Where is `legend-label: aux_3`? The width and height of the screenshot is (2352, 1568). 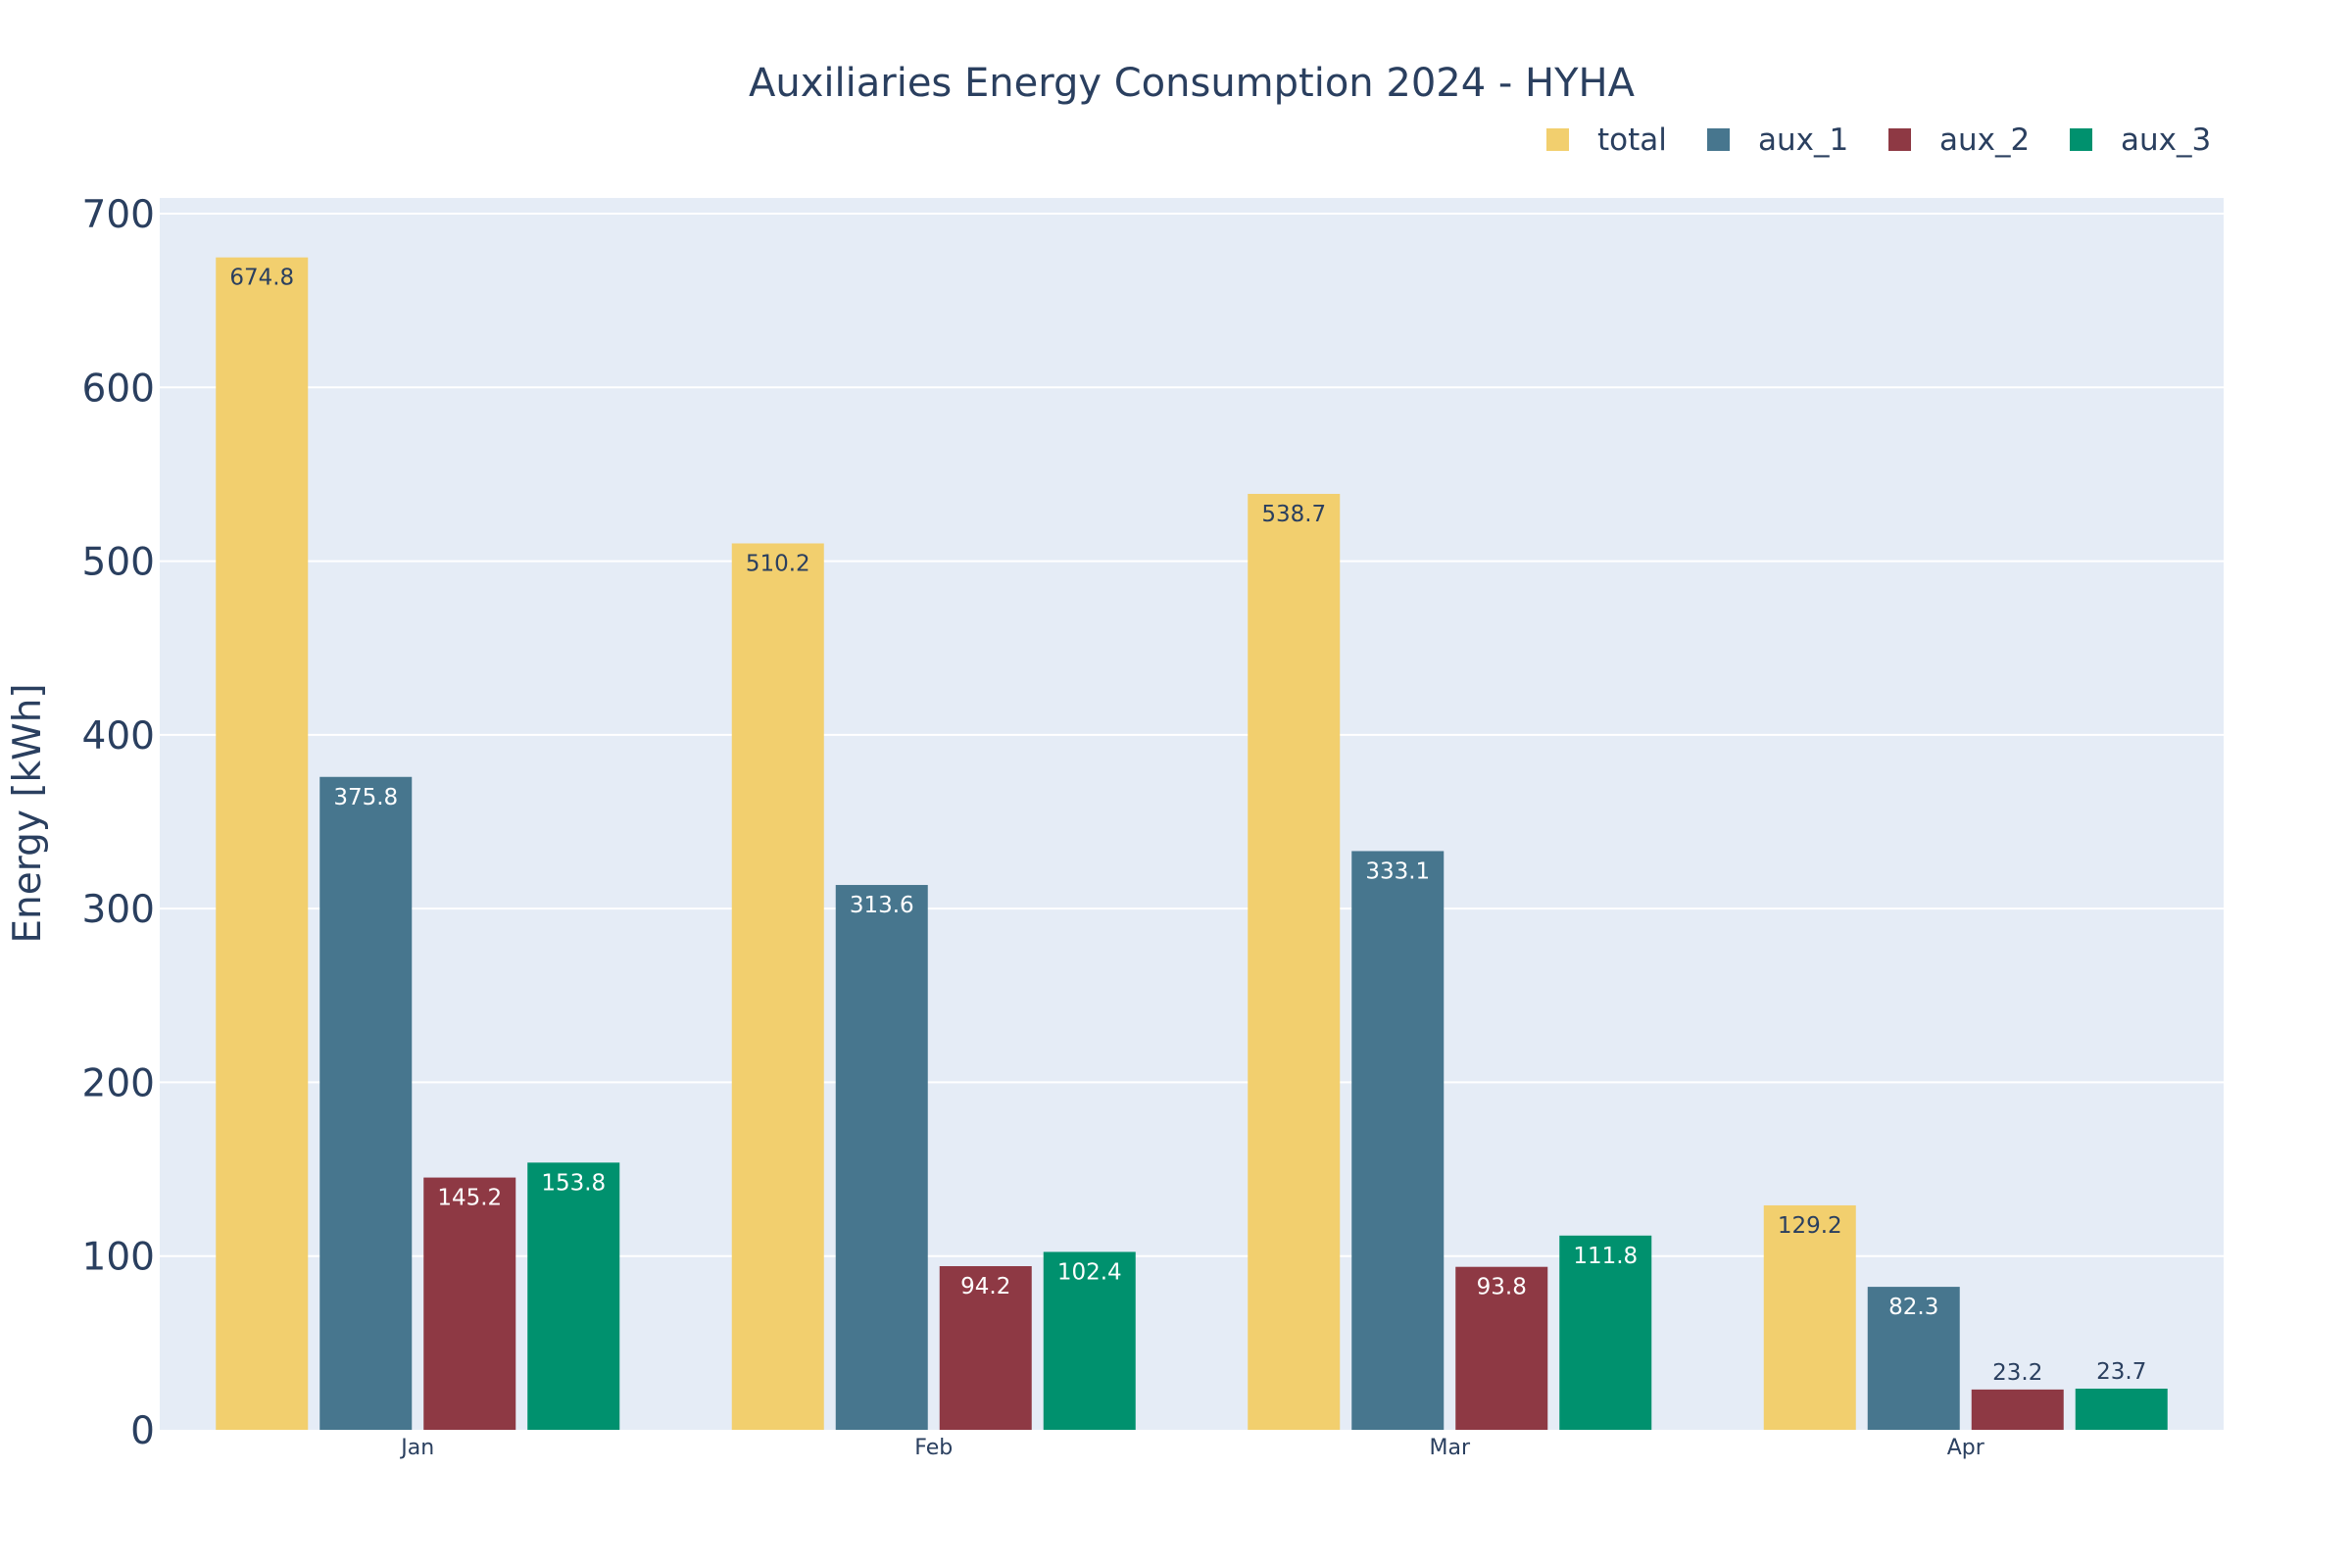 legend-label: aux_3 is located at coordinates (2166, 140).